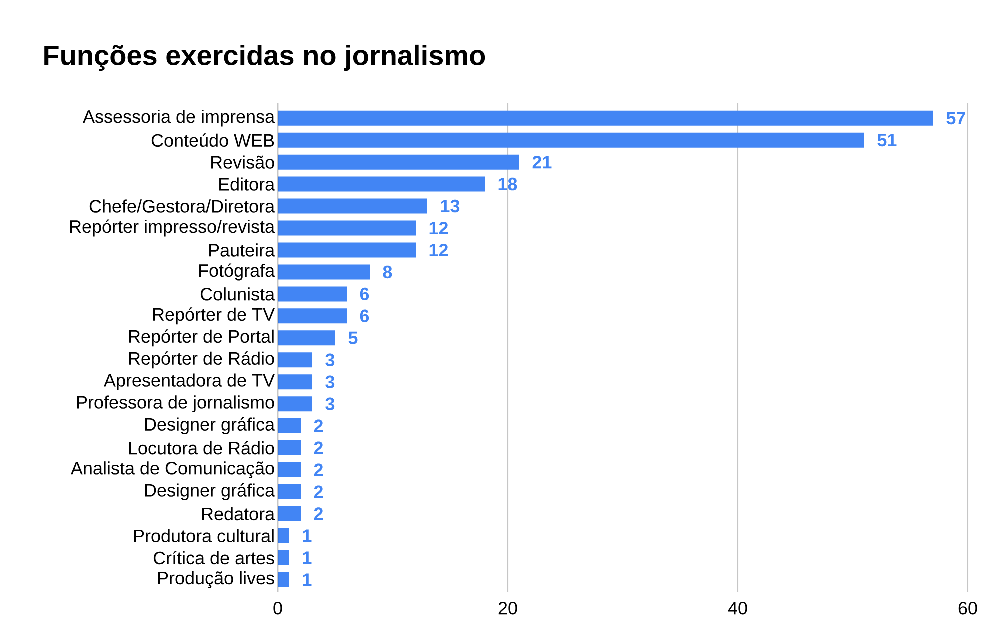  Describe the element at coordinates (542, 162) in the screenshot. I see `data-label: 21` at that location.